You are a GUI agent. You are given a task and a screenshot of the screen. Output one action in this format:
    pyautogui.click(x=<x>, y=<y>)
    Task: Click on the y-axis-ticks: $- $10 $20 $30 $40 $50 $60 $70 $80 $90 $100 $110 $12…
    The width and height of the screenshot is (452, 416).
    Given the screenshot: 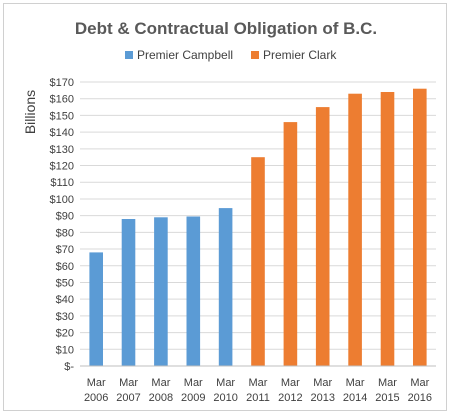 What is the action you would take?
    pyautogui.click(x=62, y=225)
    